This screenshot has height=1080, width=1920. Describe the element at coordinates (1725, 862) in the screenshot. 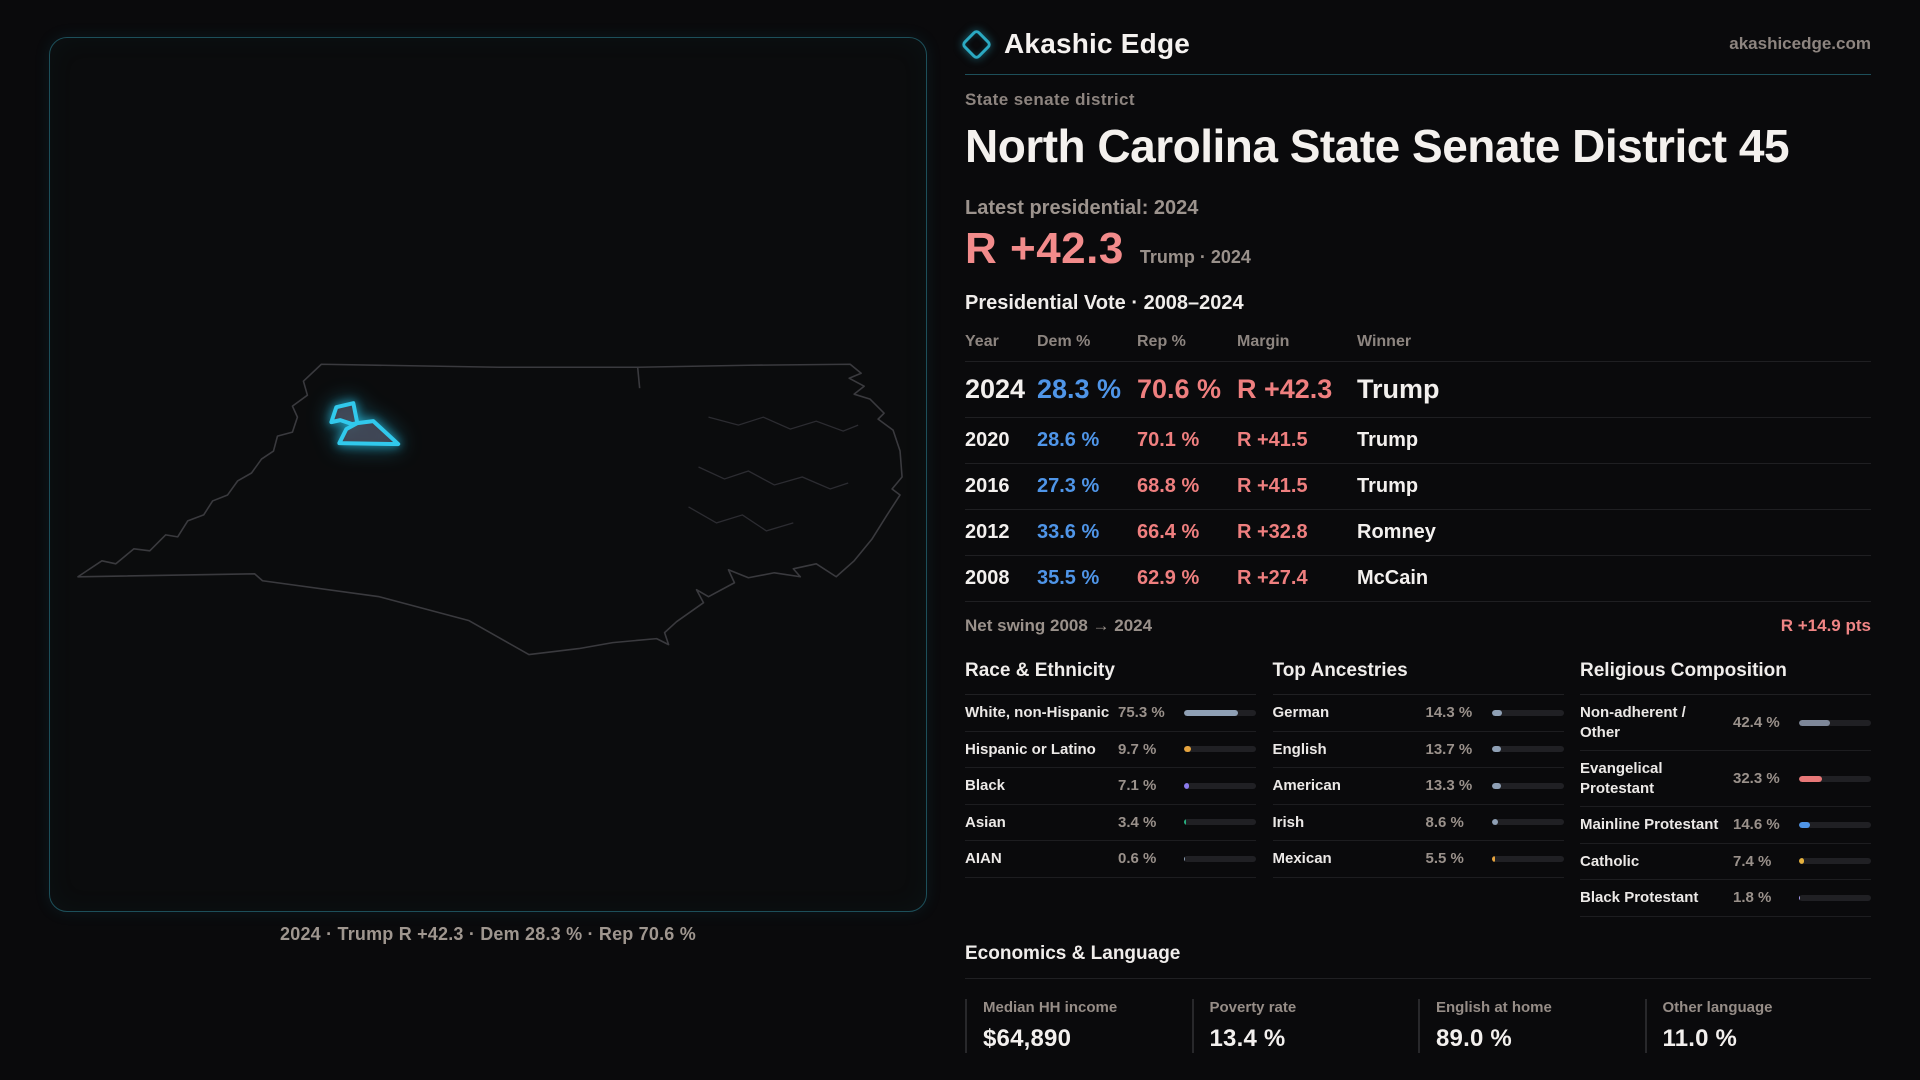

I see `list-item: Catholic 7.4 %` at that location.